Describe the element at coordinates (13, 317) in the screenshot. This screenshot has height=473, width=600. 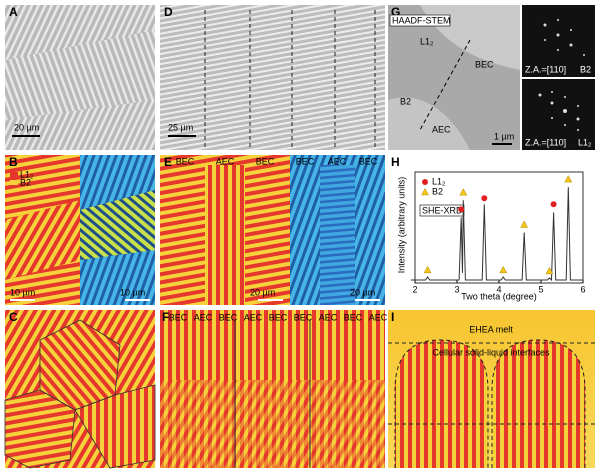
I see `panel-label: C` at that location.